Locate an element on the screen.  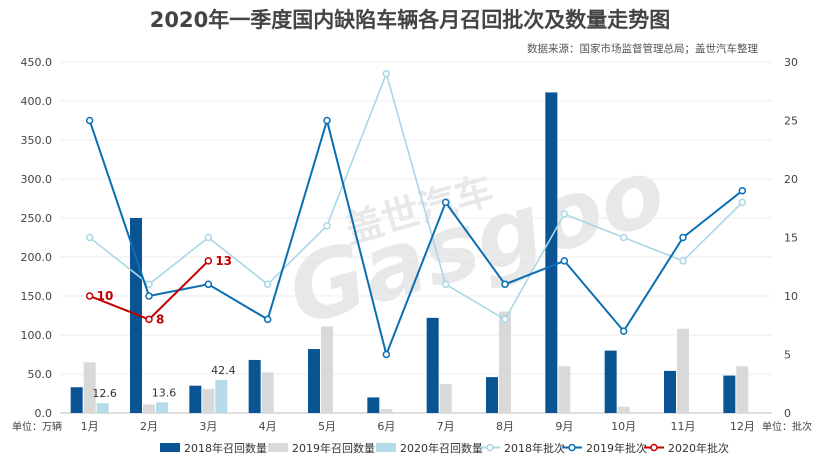
x-tick-label: 8月 is located at coordinates (505, 426).